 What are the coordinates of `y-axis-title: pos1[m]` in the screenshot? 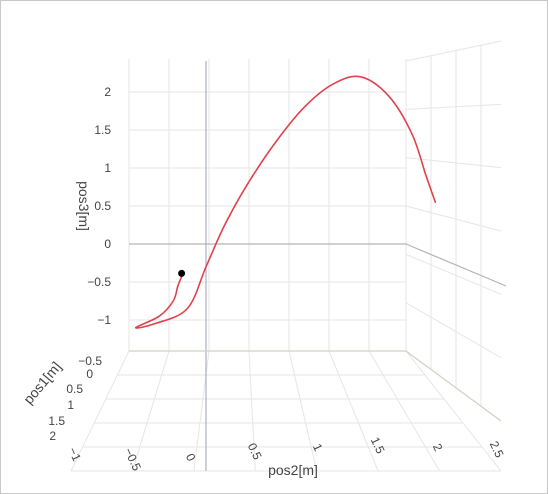 It's located at (42, 383).